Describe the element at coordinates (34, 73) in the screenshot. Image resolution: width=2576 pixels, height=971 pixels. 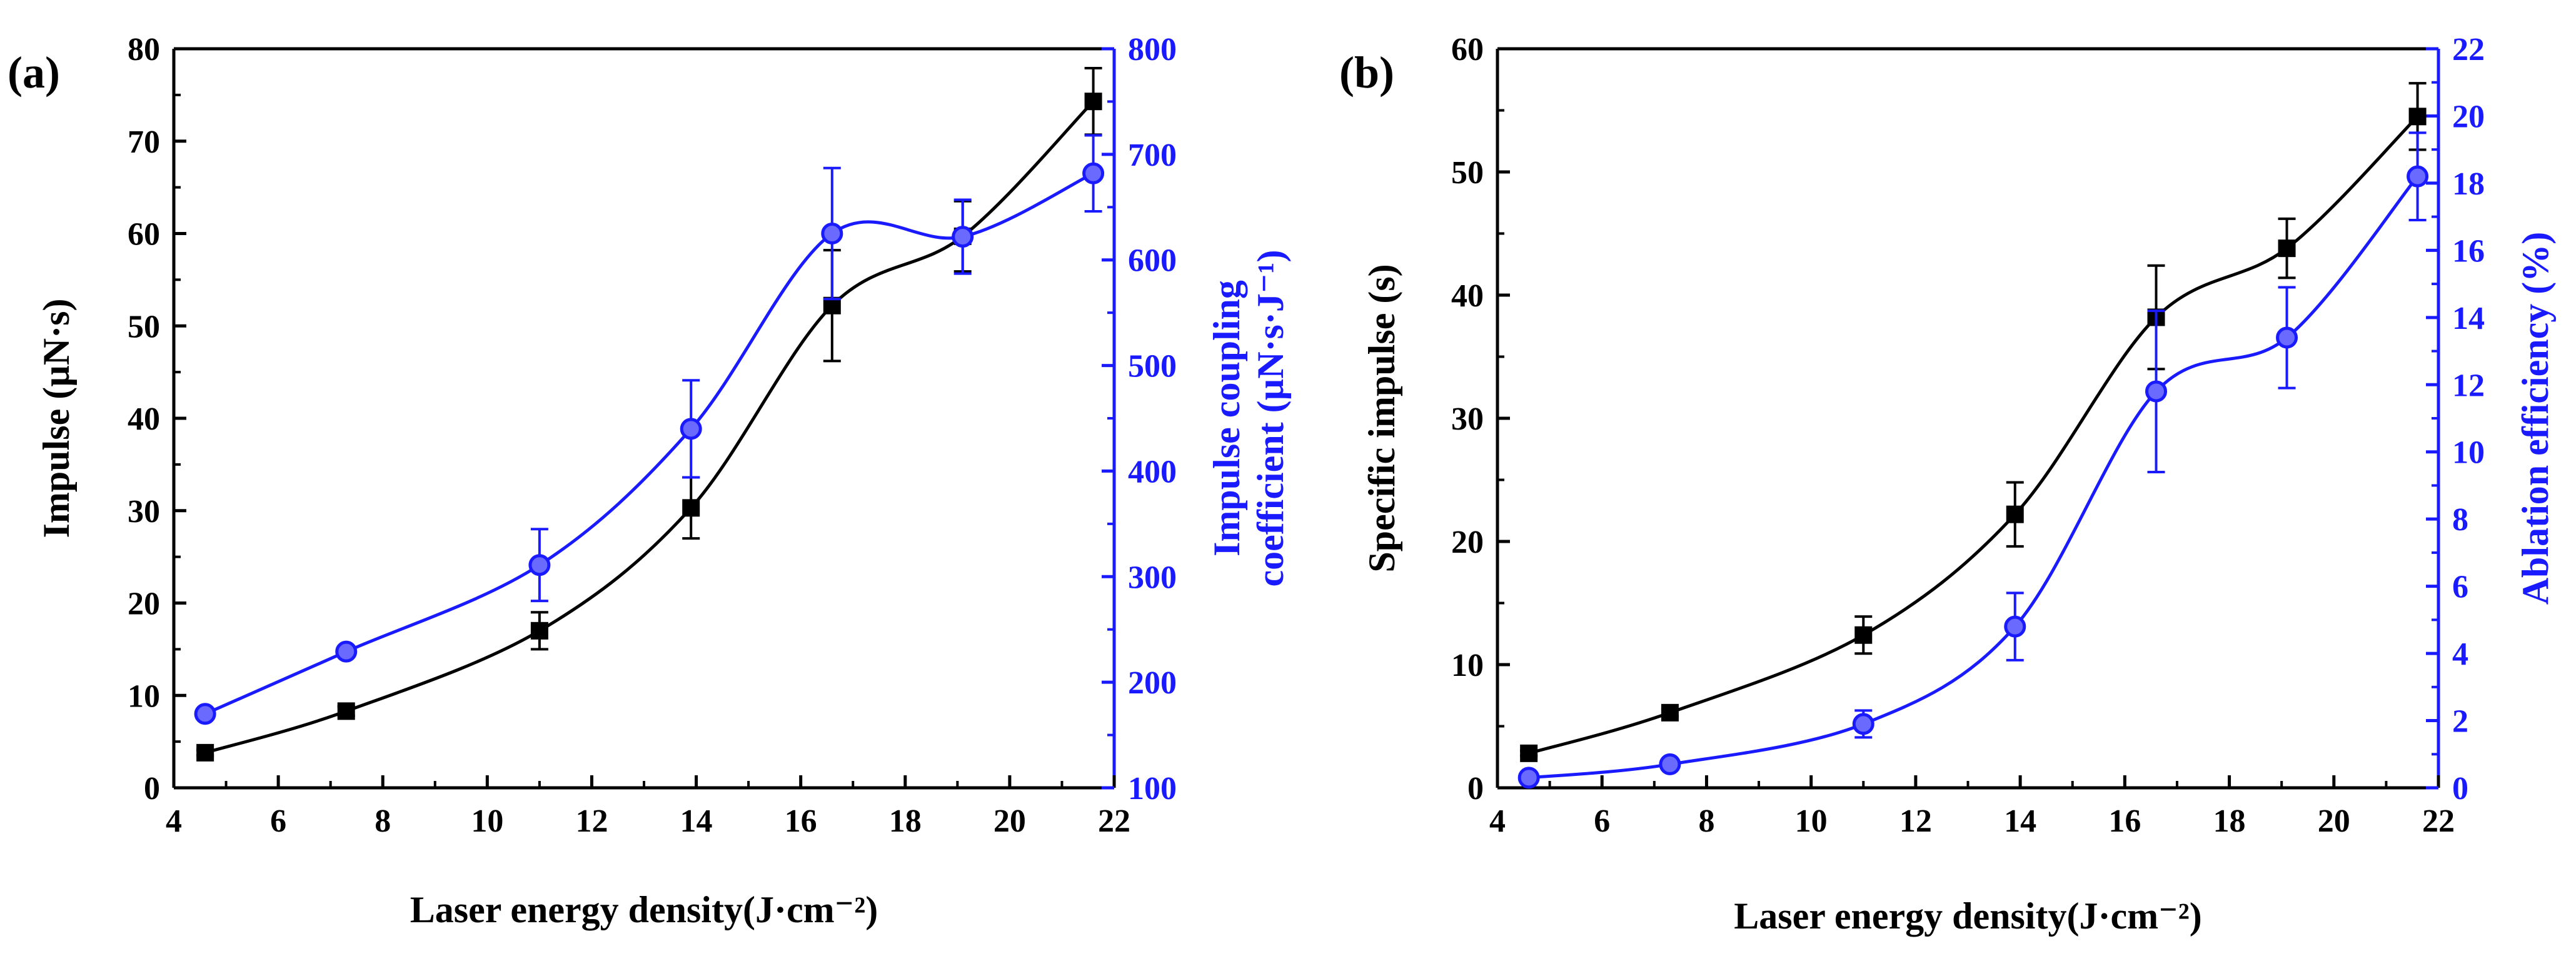
I see `panel-label: (a)` at that location.